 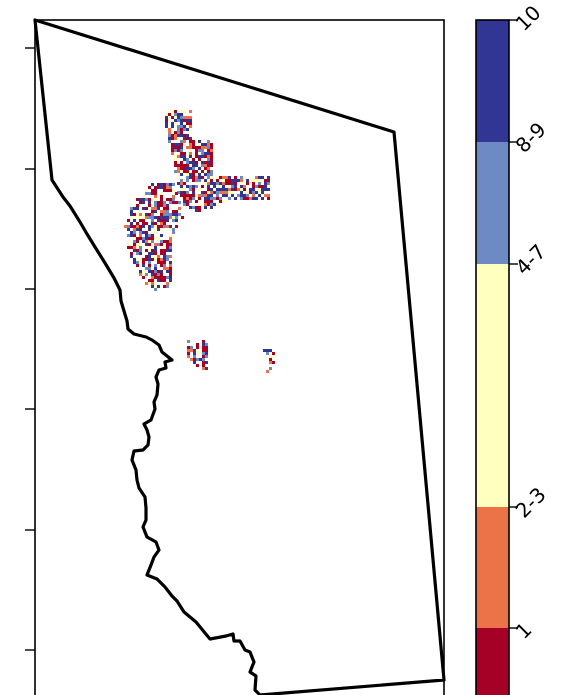 I want to click on colorbar-label: 2-3, so click(x=531, y=502).